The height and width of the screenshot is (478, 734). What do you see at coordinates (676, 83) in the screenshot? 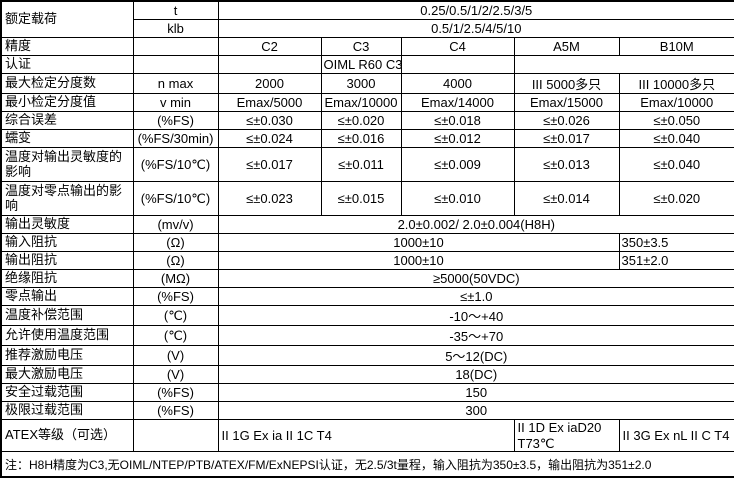
I see `cell-n-max-b10m: III 10000多只` at bounding box center [676, 83].